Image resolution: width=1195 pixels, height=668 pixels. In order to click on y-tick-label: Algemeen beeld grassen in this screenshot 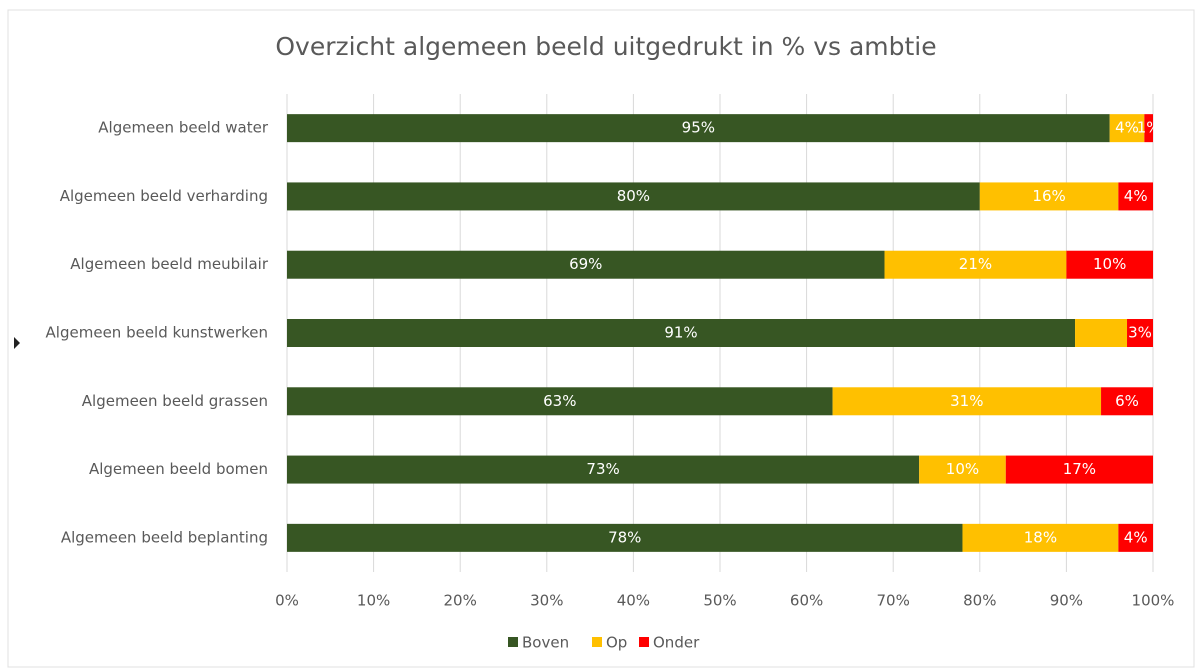, I will do `click(175, 401)`.